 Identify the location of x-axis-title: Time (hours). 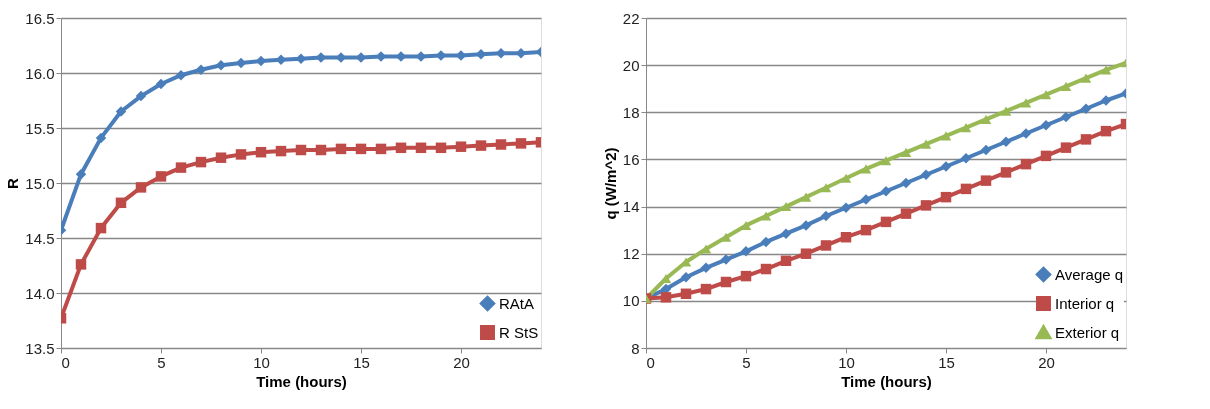
(886, 381).